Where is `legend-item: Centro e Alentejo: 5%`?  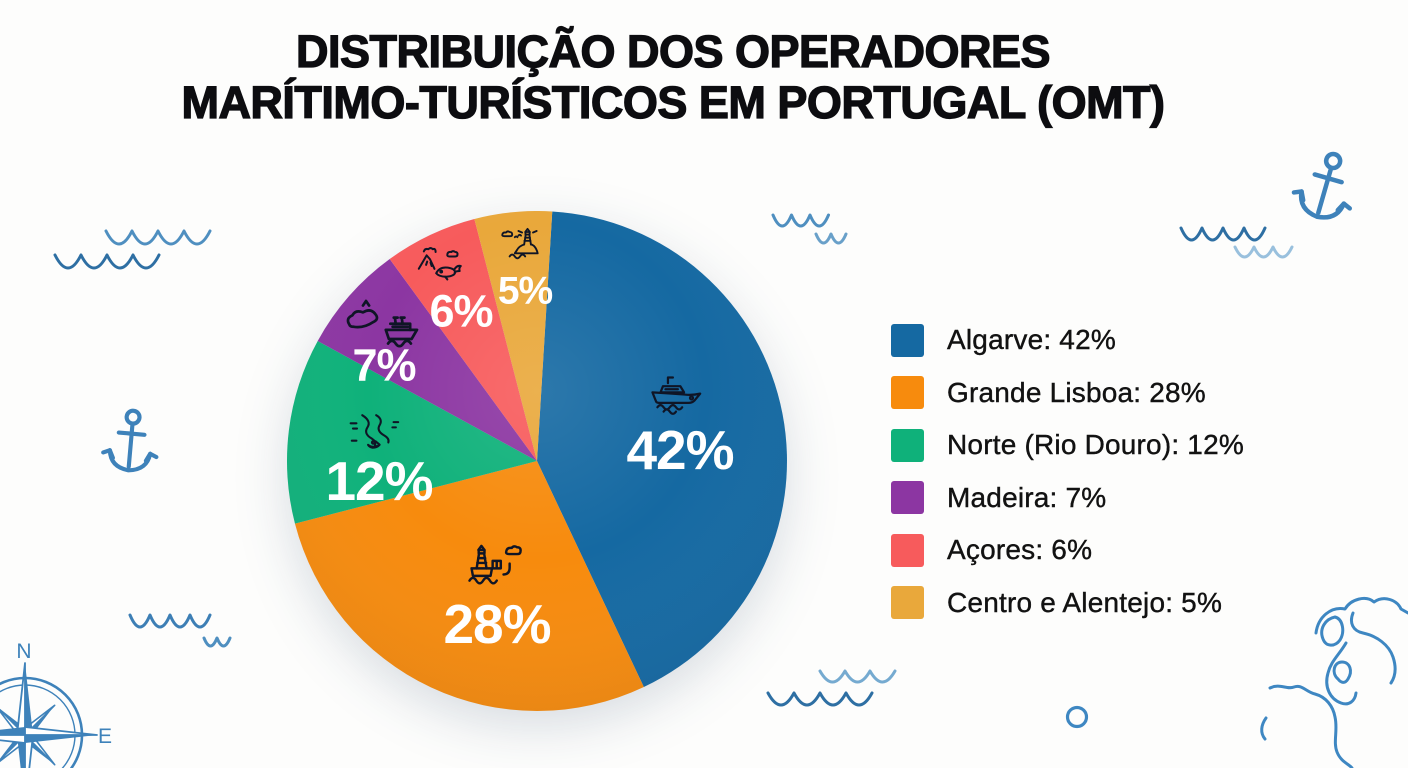 legend-item: Centro e Alentejo: 5% is located at coordinates (1067, 603).